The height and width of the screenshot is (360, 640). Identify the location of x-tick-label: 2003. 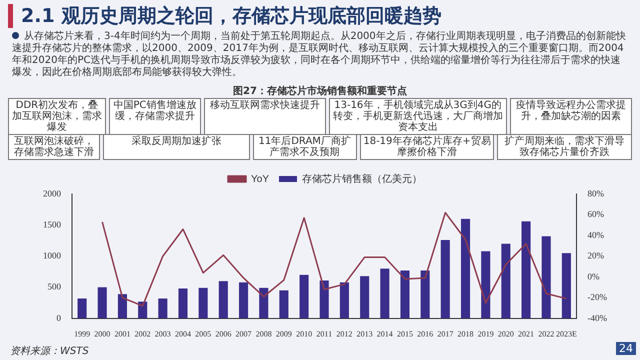
(162, 333).